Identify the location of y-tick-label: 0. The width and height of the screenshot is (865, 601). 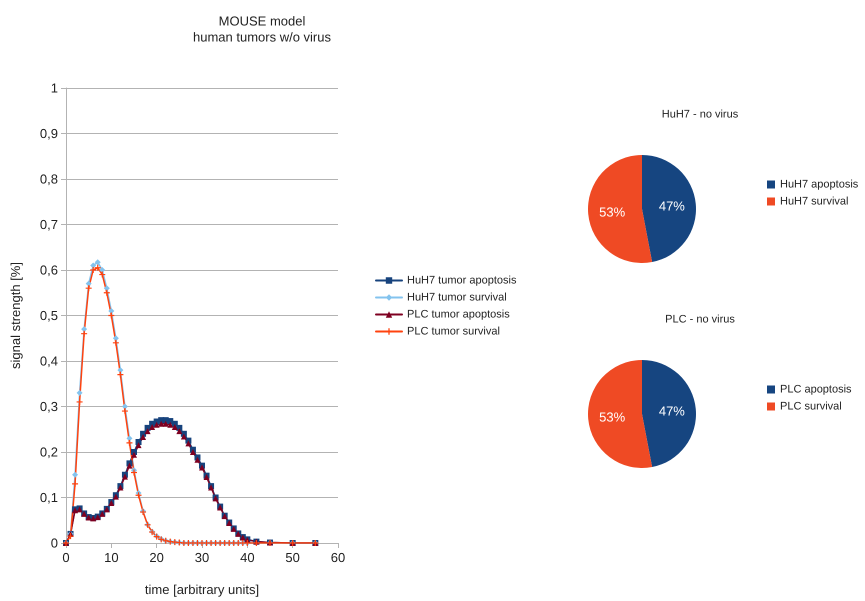
(54, 543).